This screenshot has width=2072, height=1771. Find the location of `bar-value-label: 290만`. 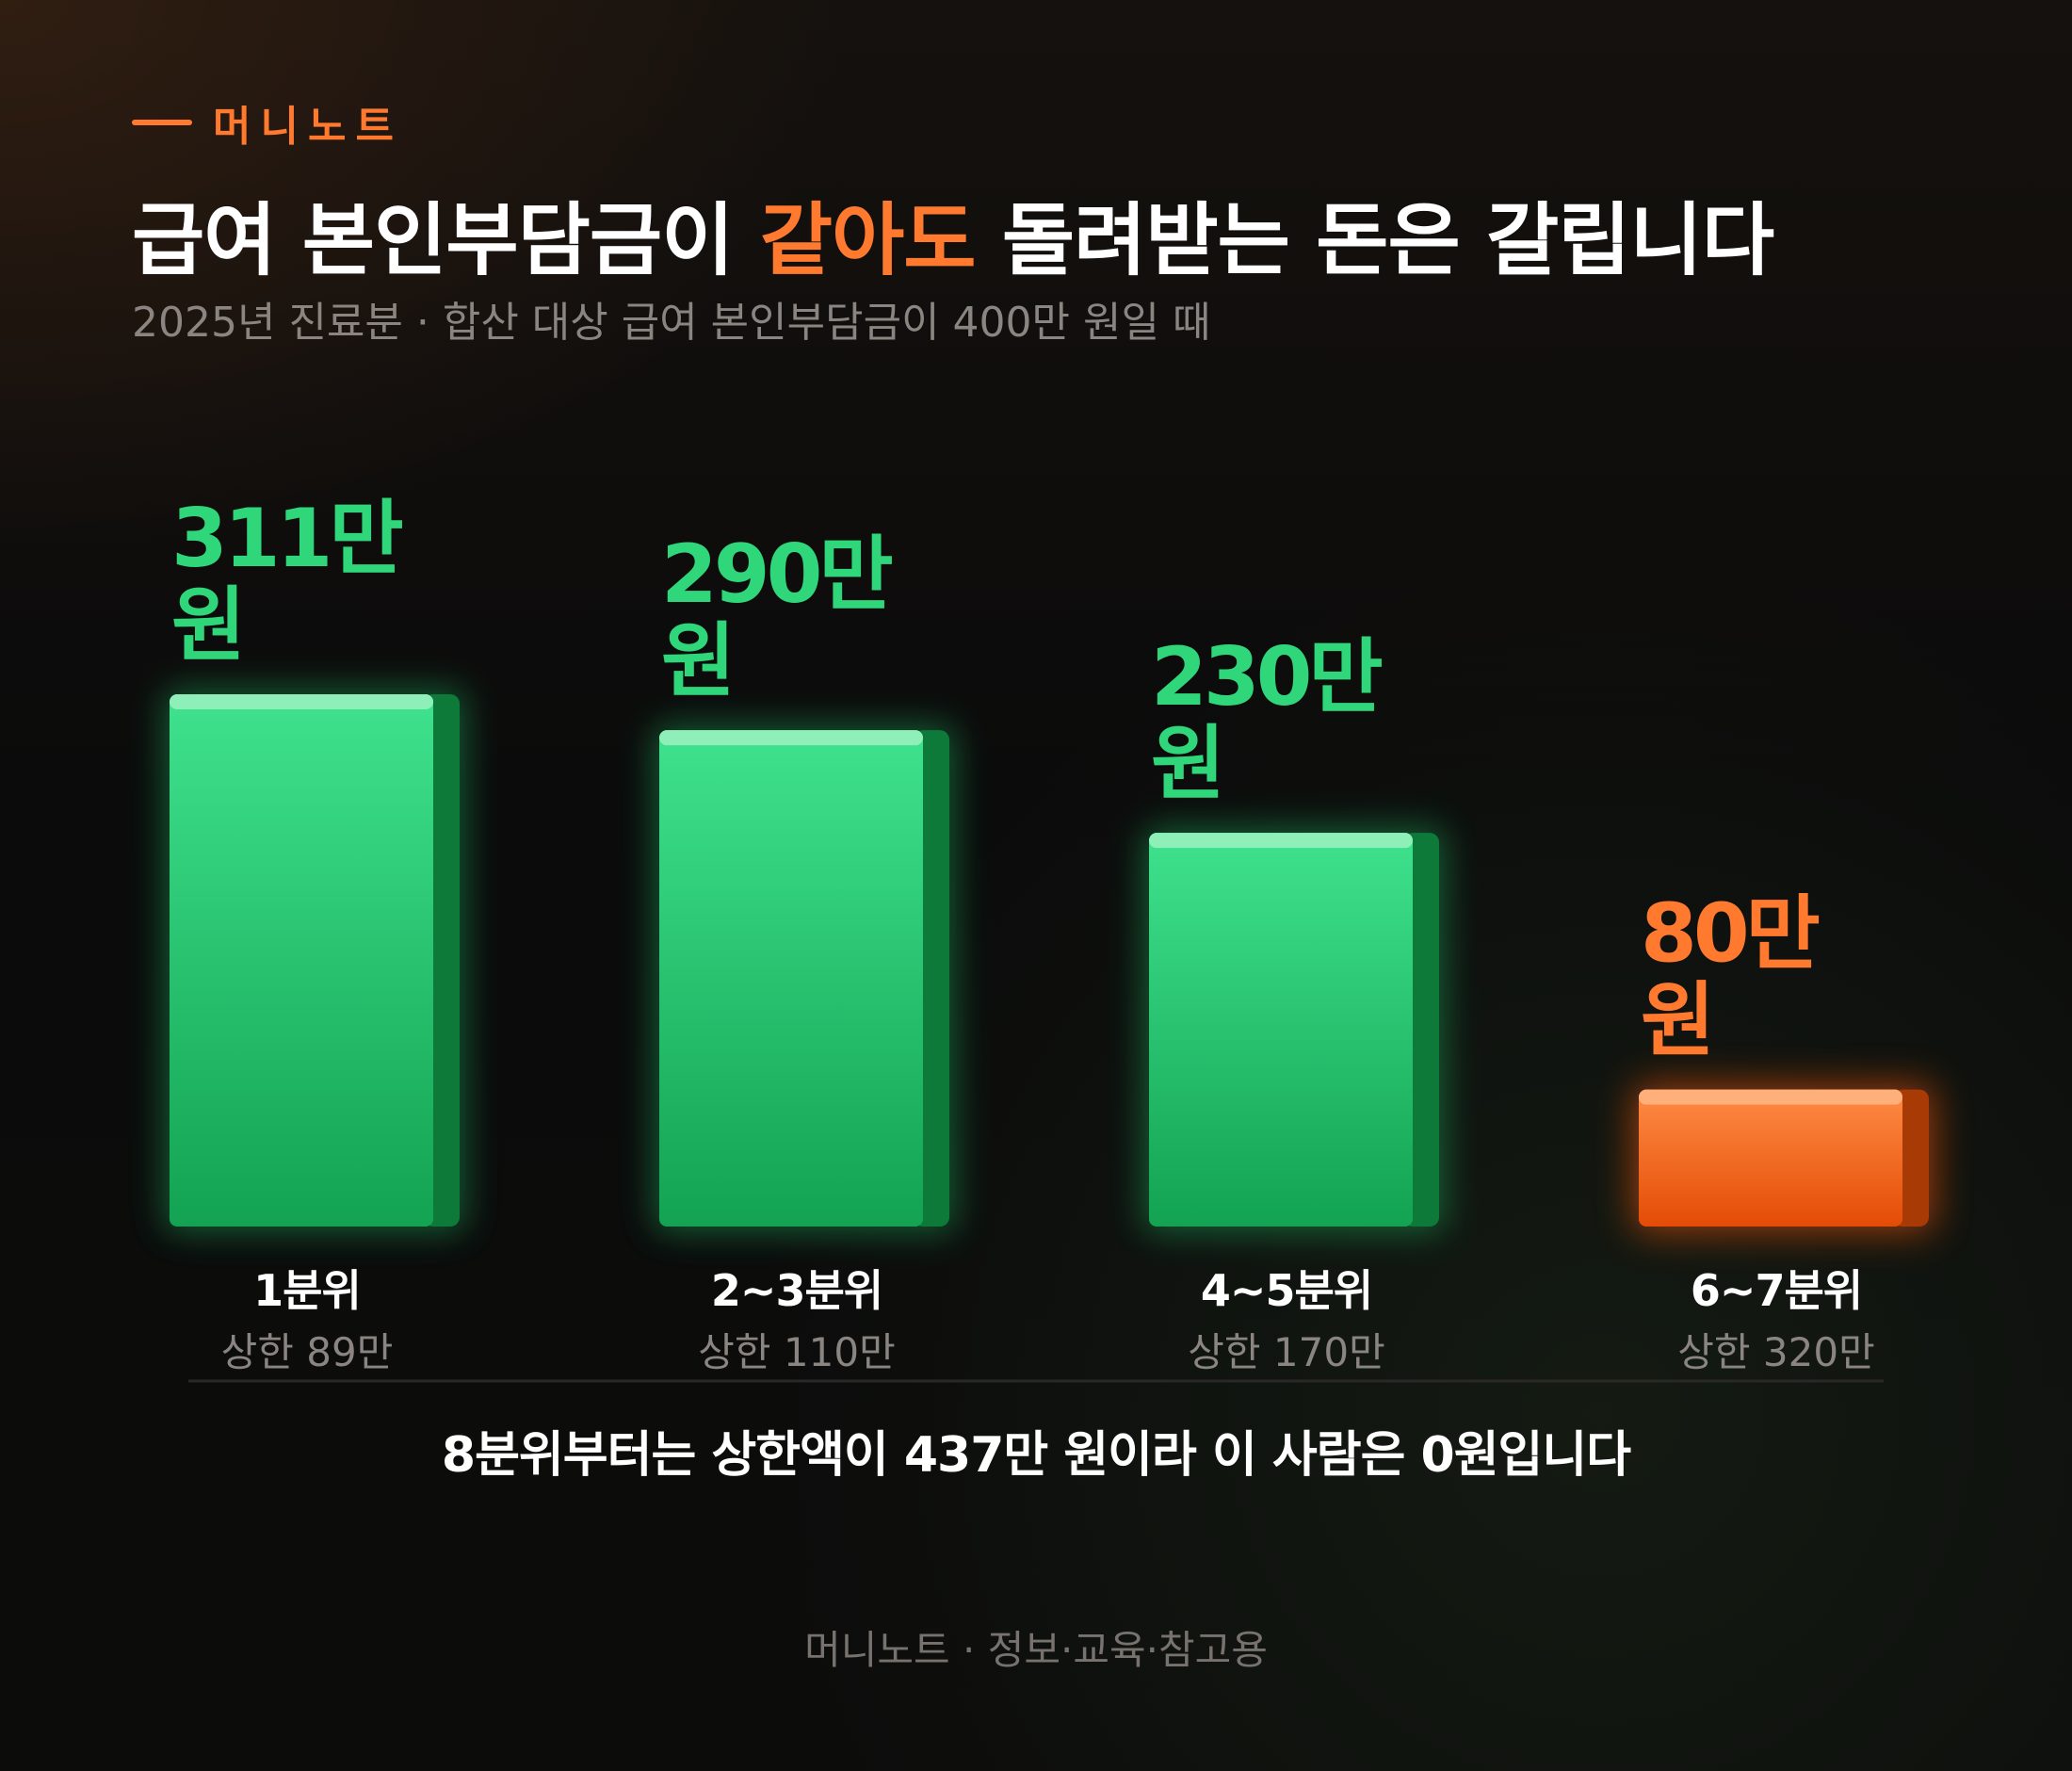

bar-value-label: 290만 is located at coordinates (777, 575).